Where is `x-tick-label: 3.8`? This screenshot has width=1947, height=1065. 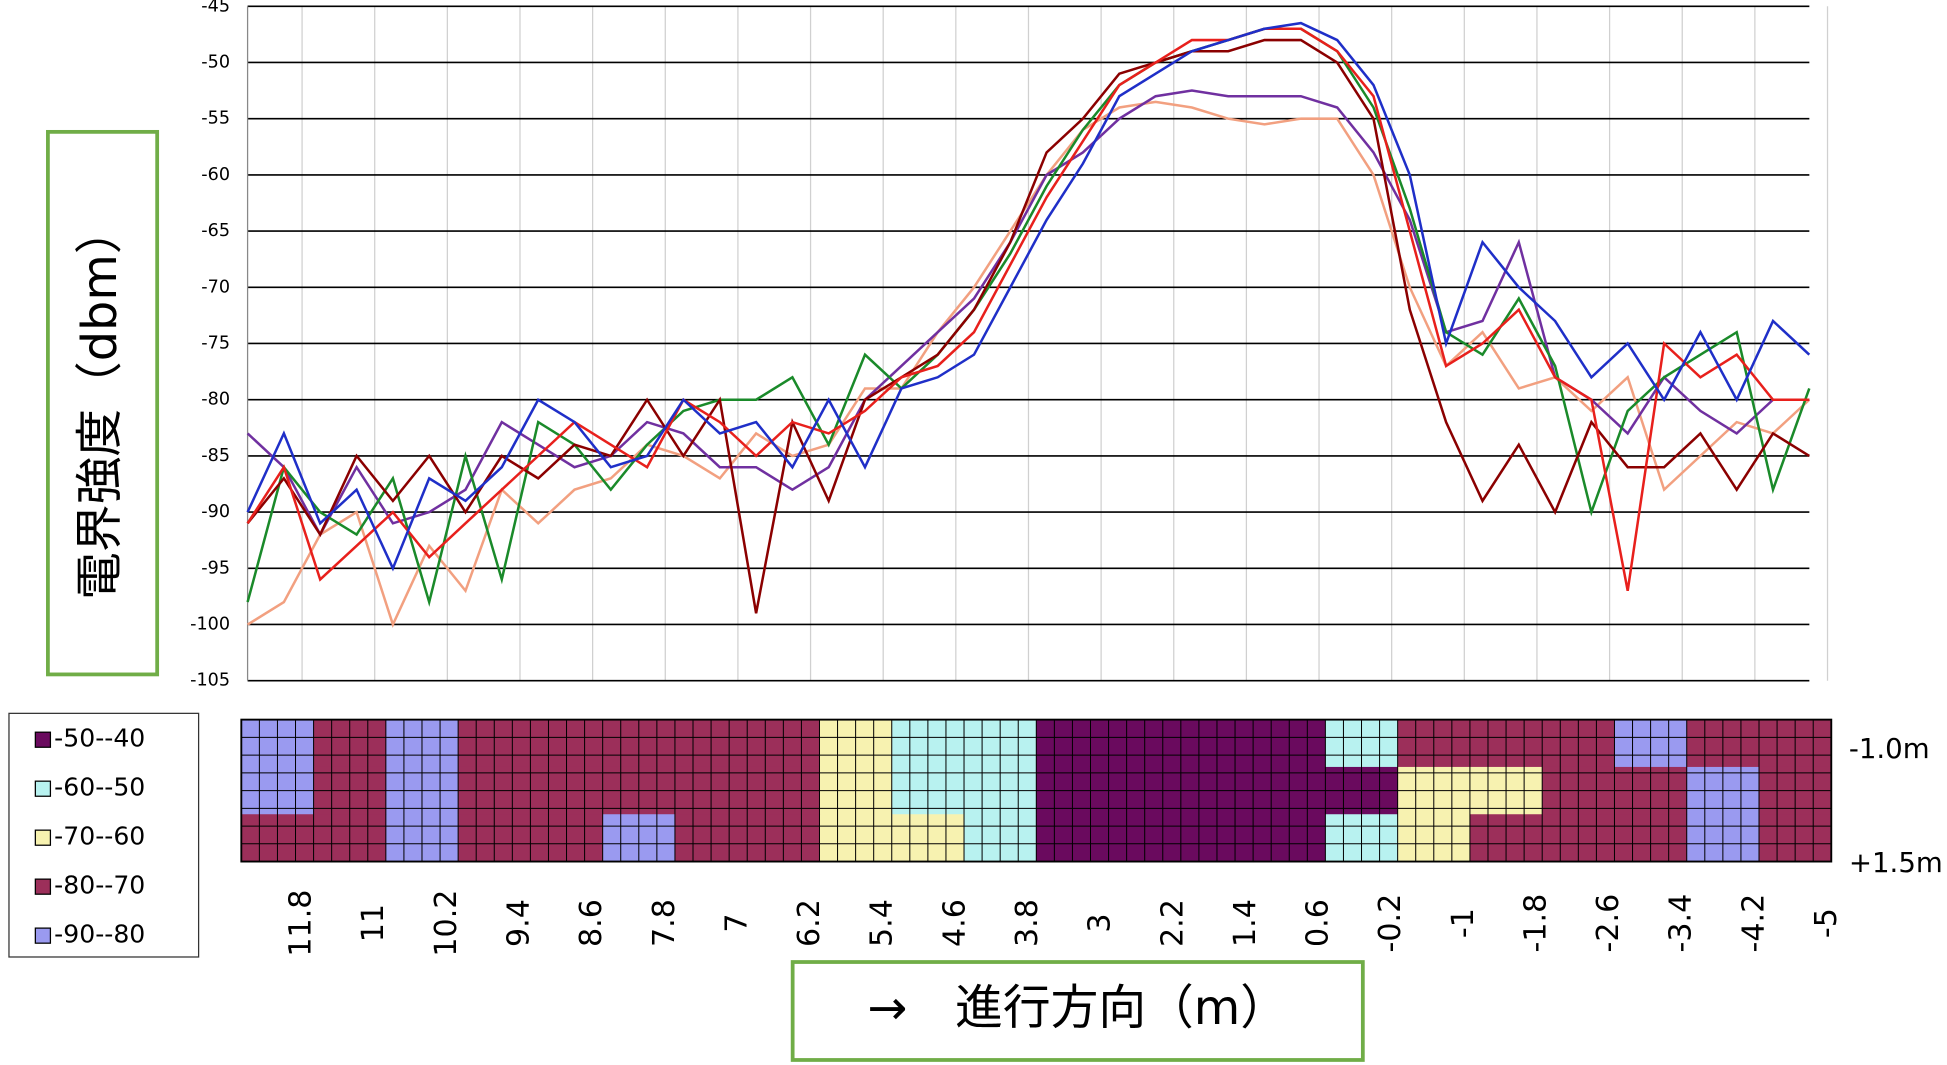
x-tick-label: 3.8 is located at coordinates (1027, 923).